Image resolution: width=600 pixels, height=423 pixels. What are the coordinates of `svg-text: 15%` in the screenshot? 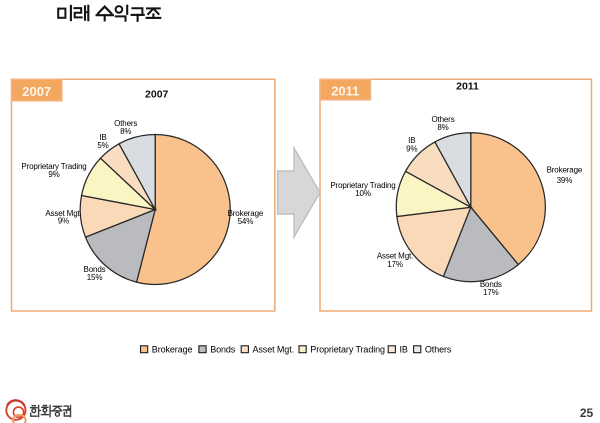 It's located at (95, 277).